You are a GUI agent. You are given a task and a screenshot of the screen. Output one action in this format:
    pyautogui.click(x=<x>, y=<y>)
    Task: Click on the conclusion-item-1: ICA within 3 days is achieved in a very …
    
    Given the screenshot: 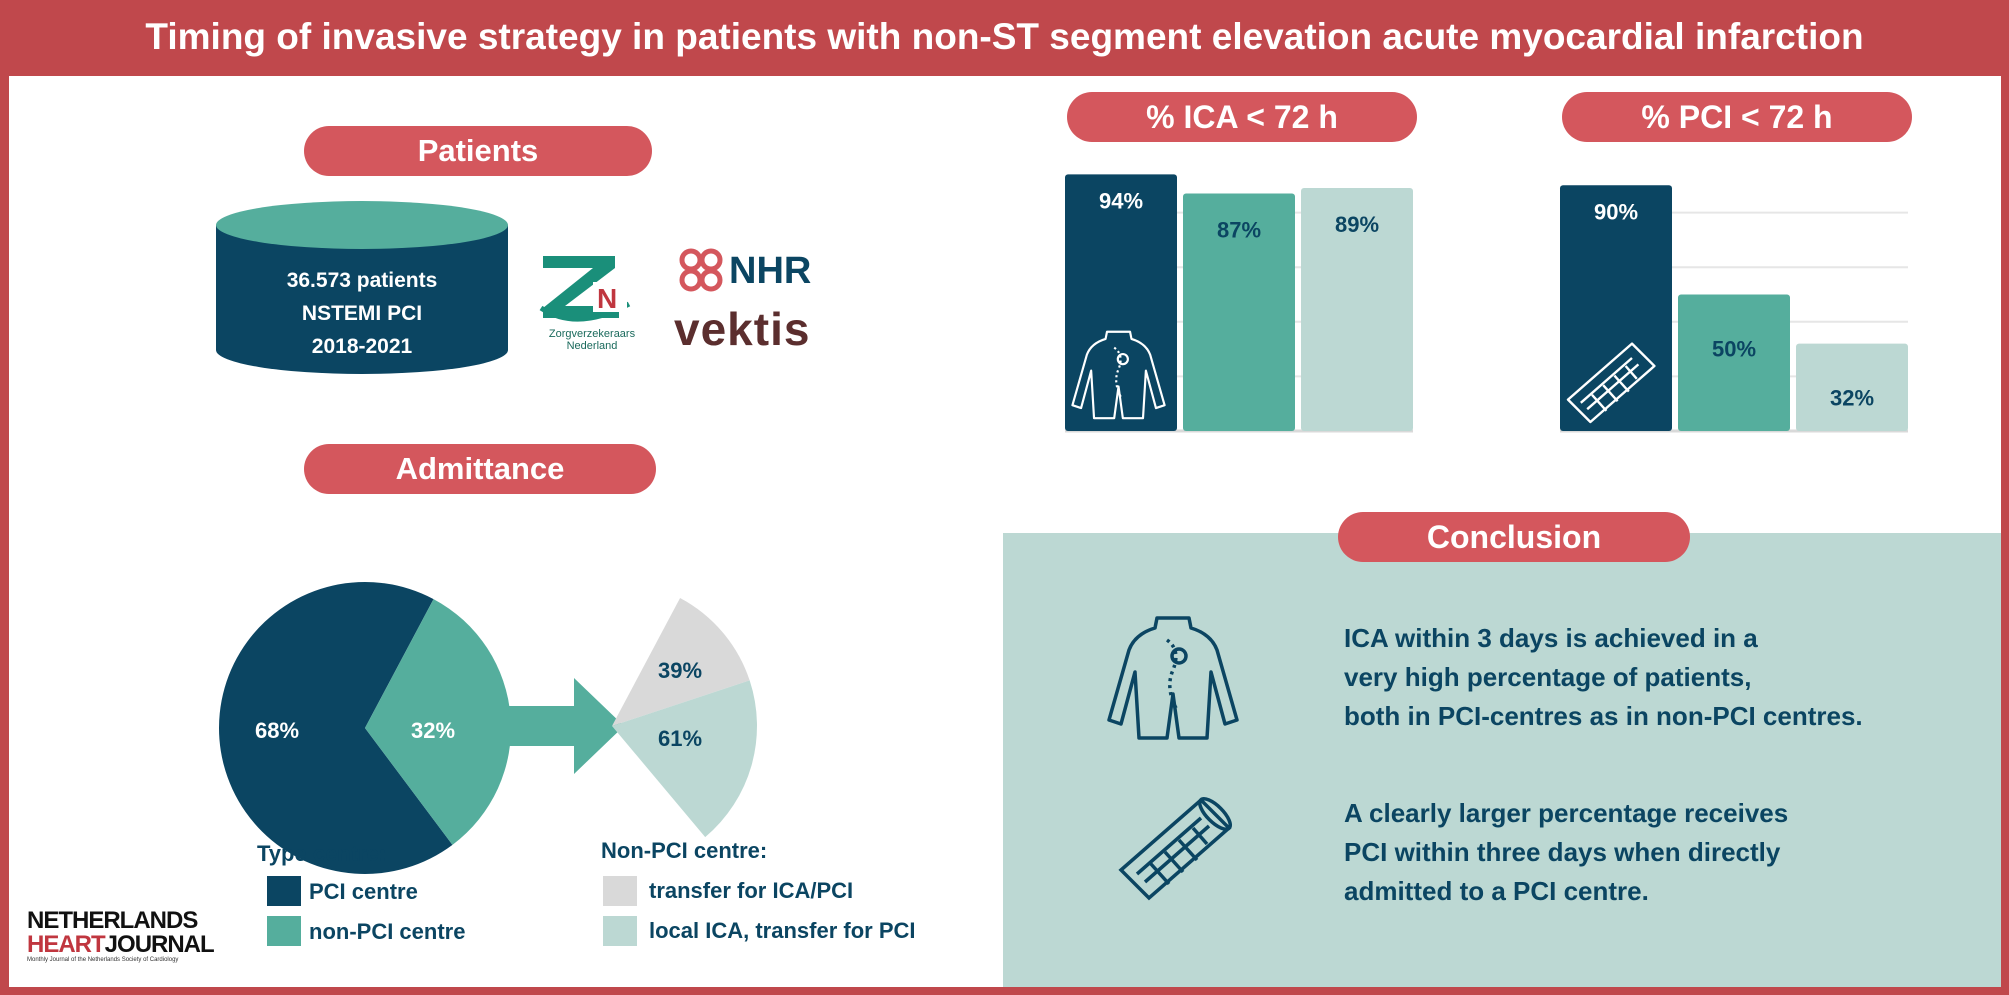 What is the action you would take?
    pyautogui.click(x=1603, y=677)
    